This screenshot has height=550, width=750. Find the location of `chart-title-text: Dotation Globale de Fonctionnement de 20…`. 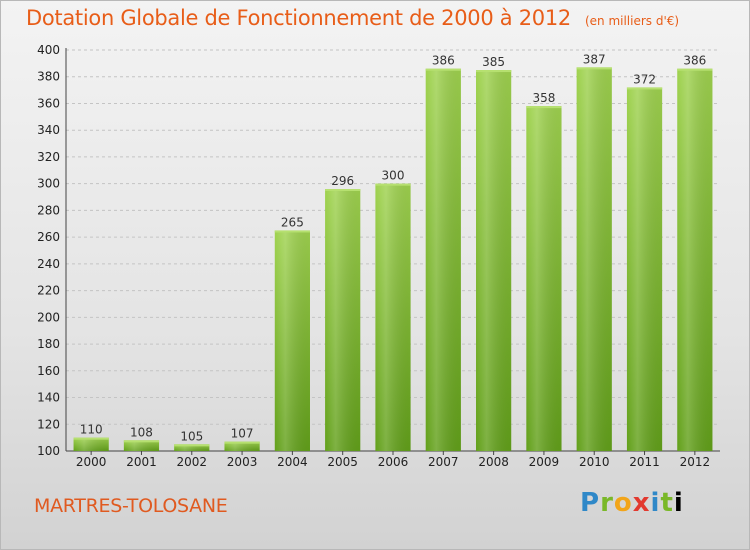

chart-title-text: Dotation Globale de Fonctionnement de 20… is located at coordinates (298, 18).